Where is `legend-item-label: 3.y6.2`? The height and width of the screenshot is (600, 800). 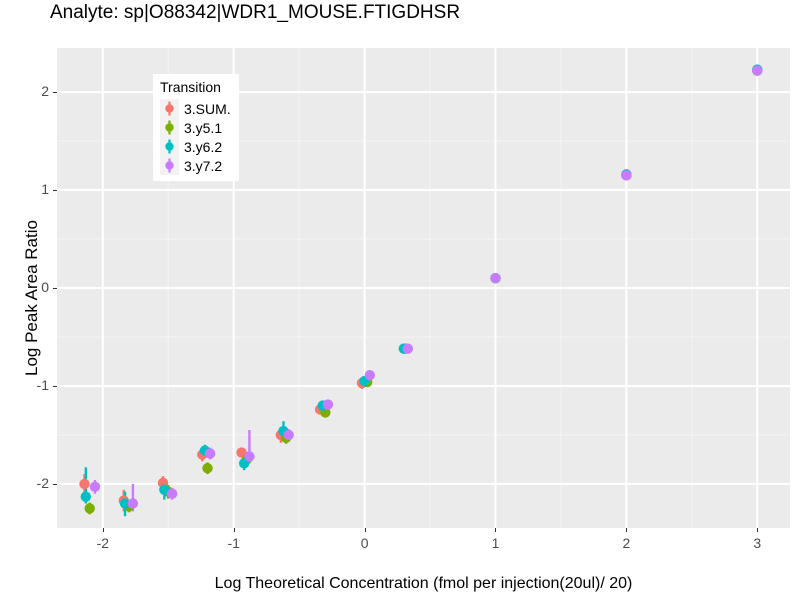
legend-item-label: 3.y6.2 is located at coordinates (203, 146).